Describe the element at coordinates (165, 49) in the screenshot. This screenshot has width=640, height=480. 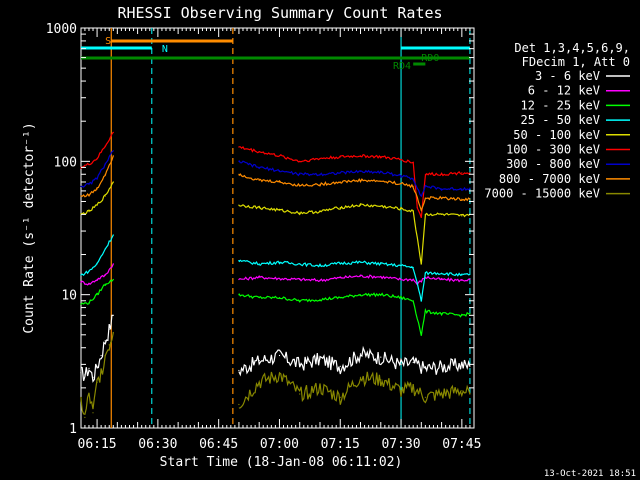
I see `annotation-n: N` at that location.